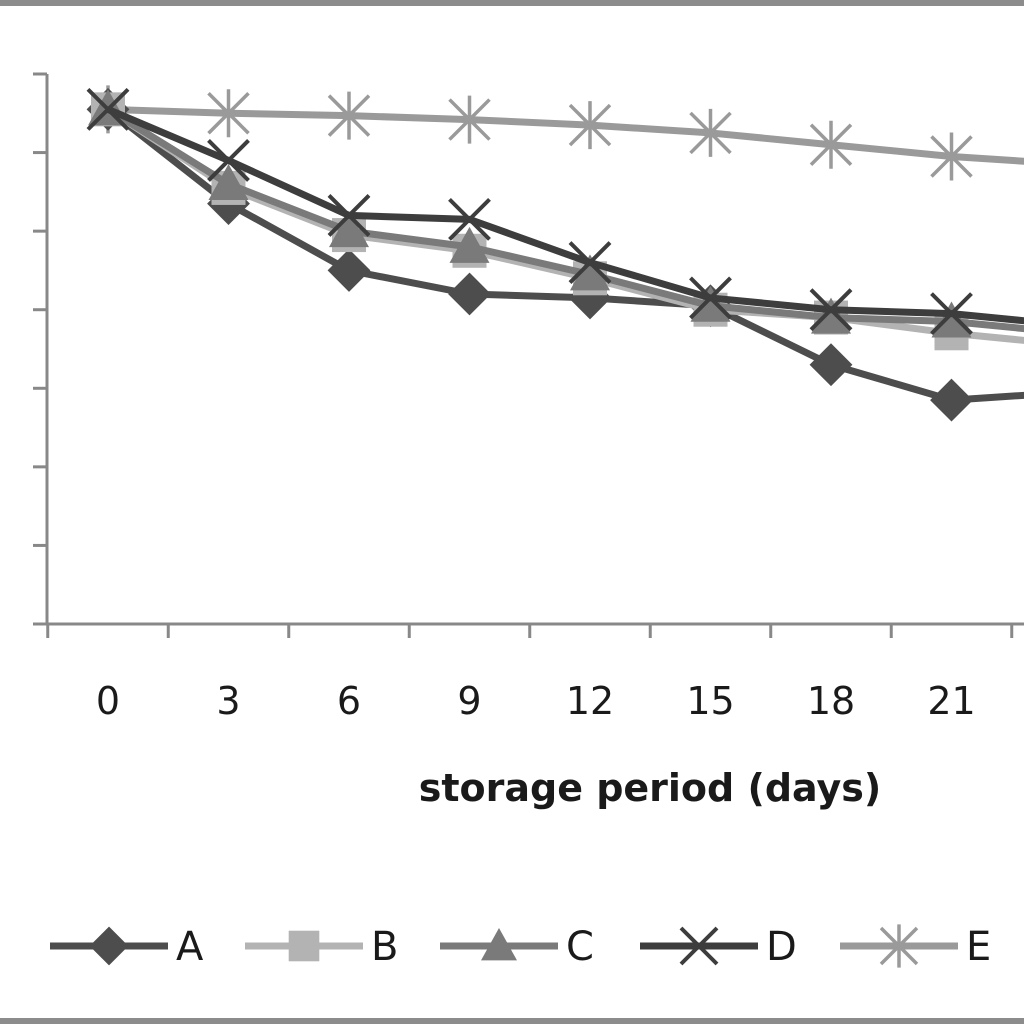 Image resolution: width=1024 pixels, height=1030 pixels. Describe the element at coordinates (108, 701) in the screenshot. I see `x-tick-label: 0` at that location.